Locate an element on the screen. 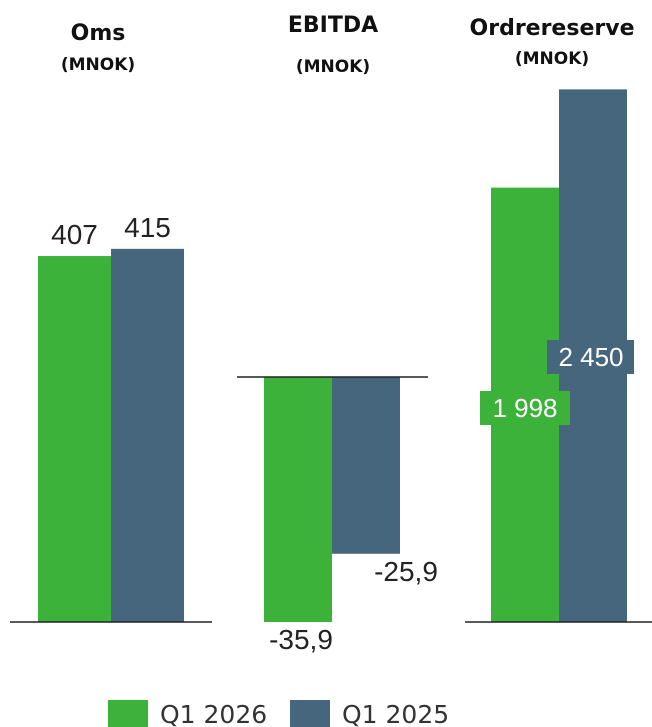  oms-title: Oms is located at coordinates (98, 33).